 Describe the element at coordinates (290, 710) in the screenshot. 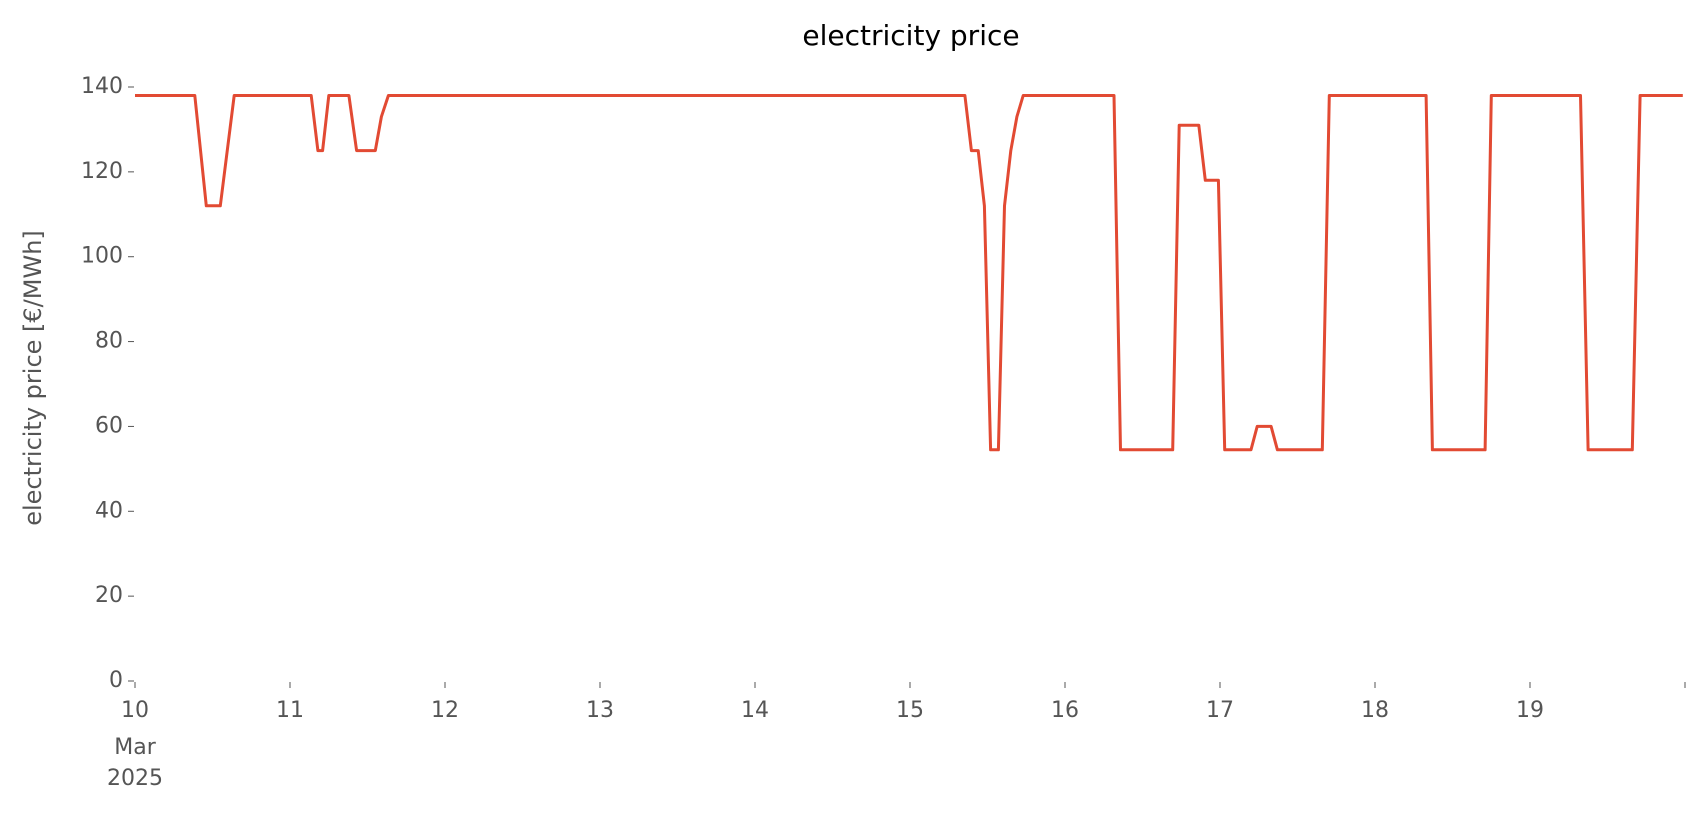

I see `x-tick-label: 11` at that location.